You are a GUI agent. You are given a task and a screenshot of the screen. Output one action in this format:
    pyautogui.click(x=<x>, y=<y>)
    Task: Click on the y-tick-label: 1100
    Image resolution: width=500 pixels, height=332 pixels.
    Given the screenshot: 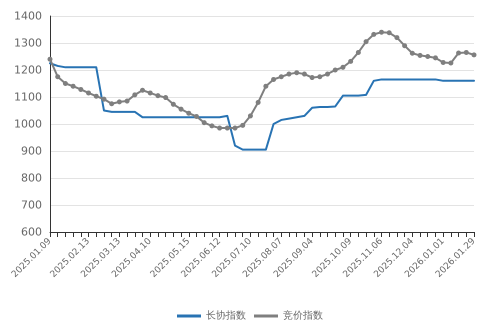 What is the action you would take?
    pyautogui.click(x=28, y=97)
    